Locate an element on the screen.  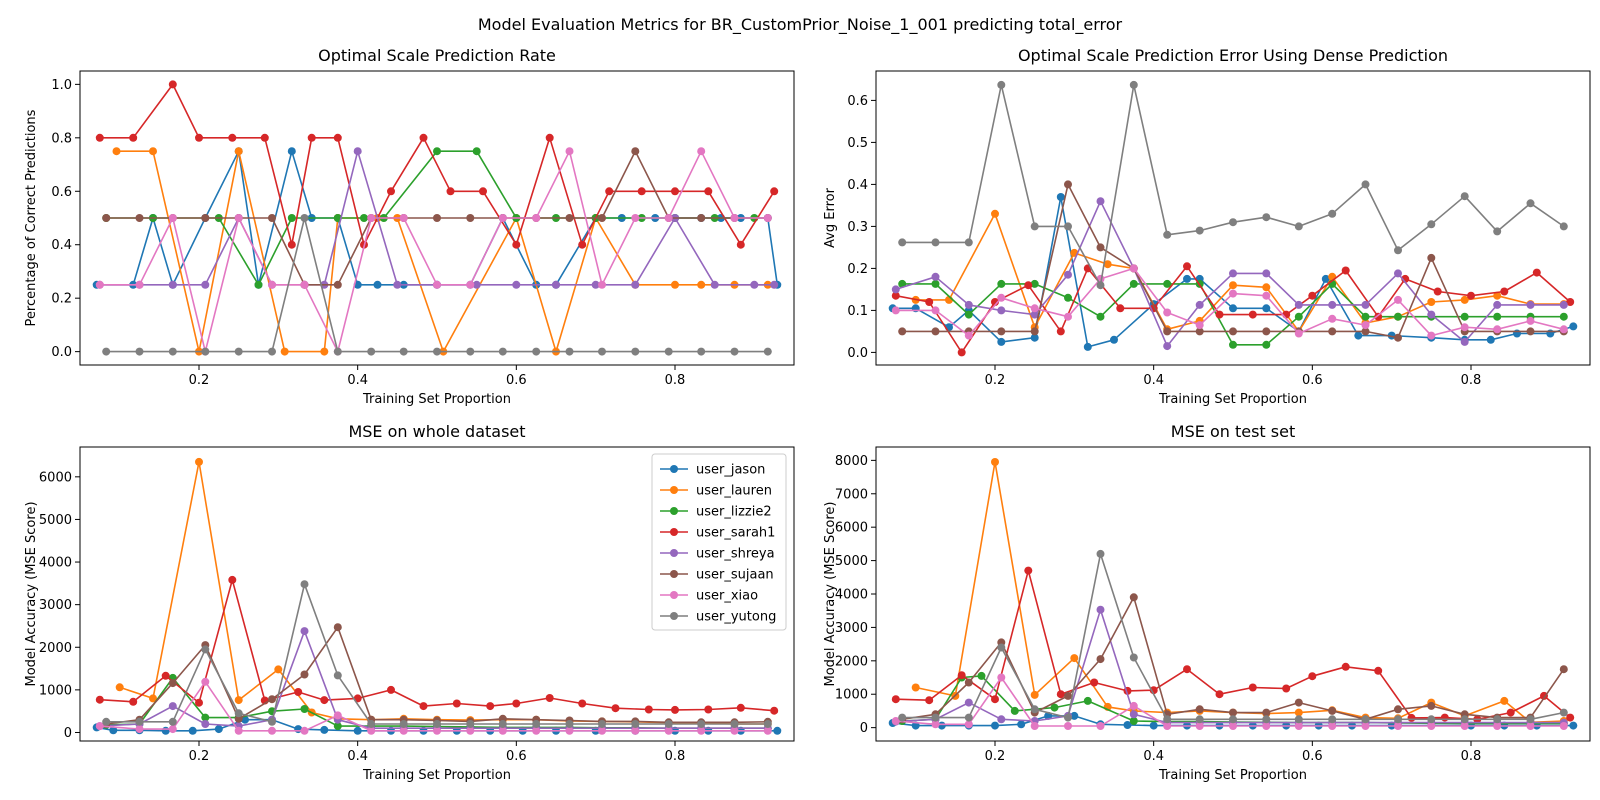
x-tick-label: 0.2 is located at coordinates (199, 756).